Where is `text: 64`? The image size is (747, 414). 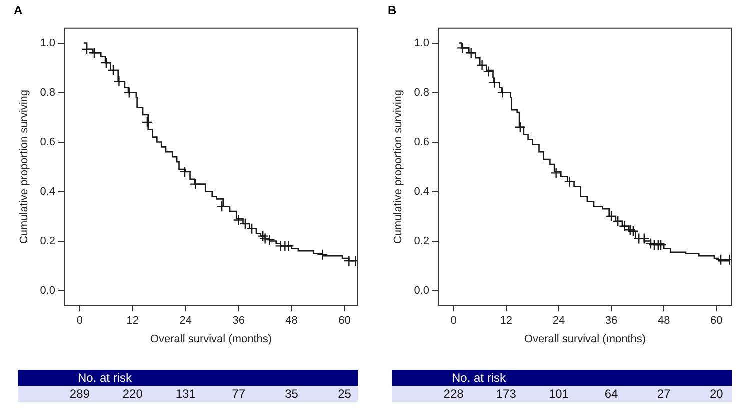 text: 64 is located at coordinates (611, 394).